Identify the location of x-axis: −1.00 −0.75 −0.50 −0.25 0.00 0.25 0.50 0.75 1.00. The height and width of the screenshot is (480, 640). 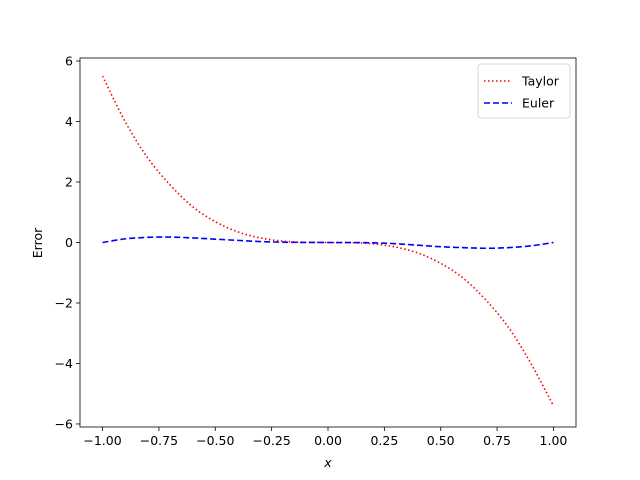
(325, 437).